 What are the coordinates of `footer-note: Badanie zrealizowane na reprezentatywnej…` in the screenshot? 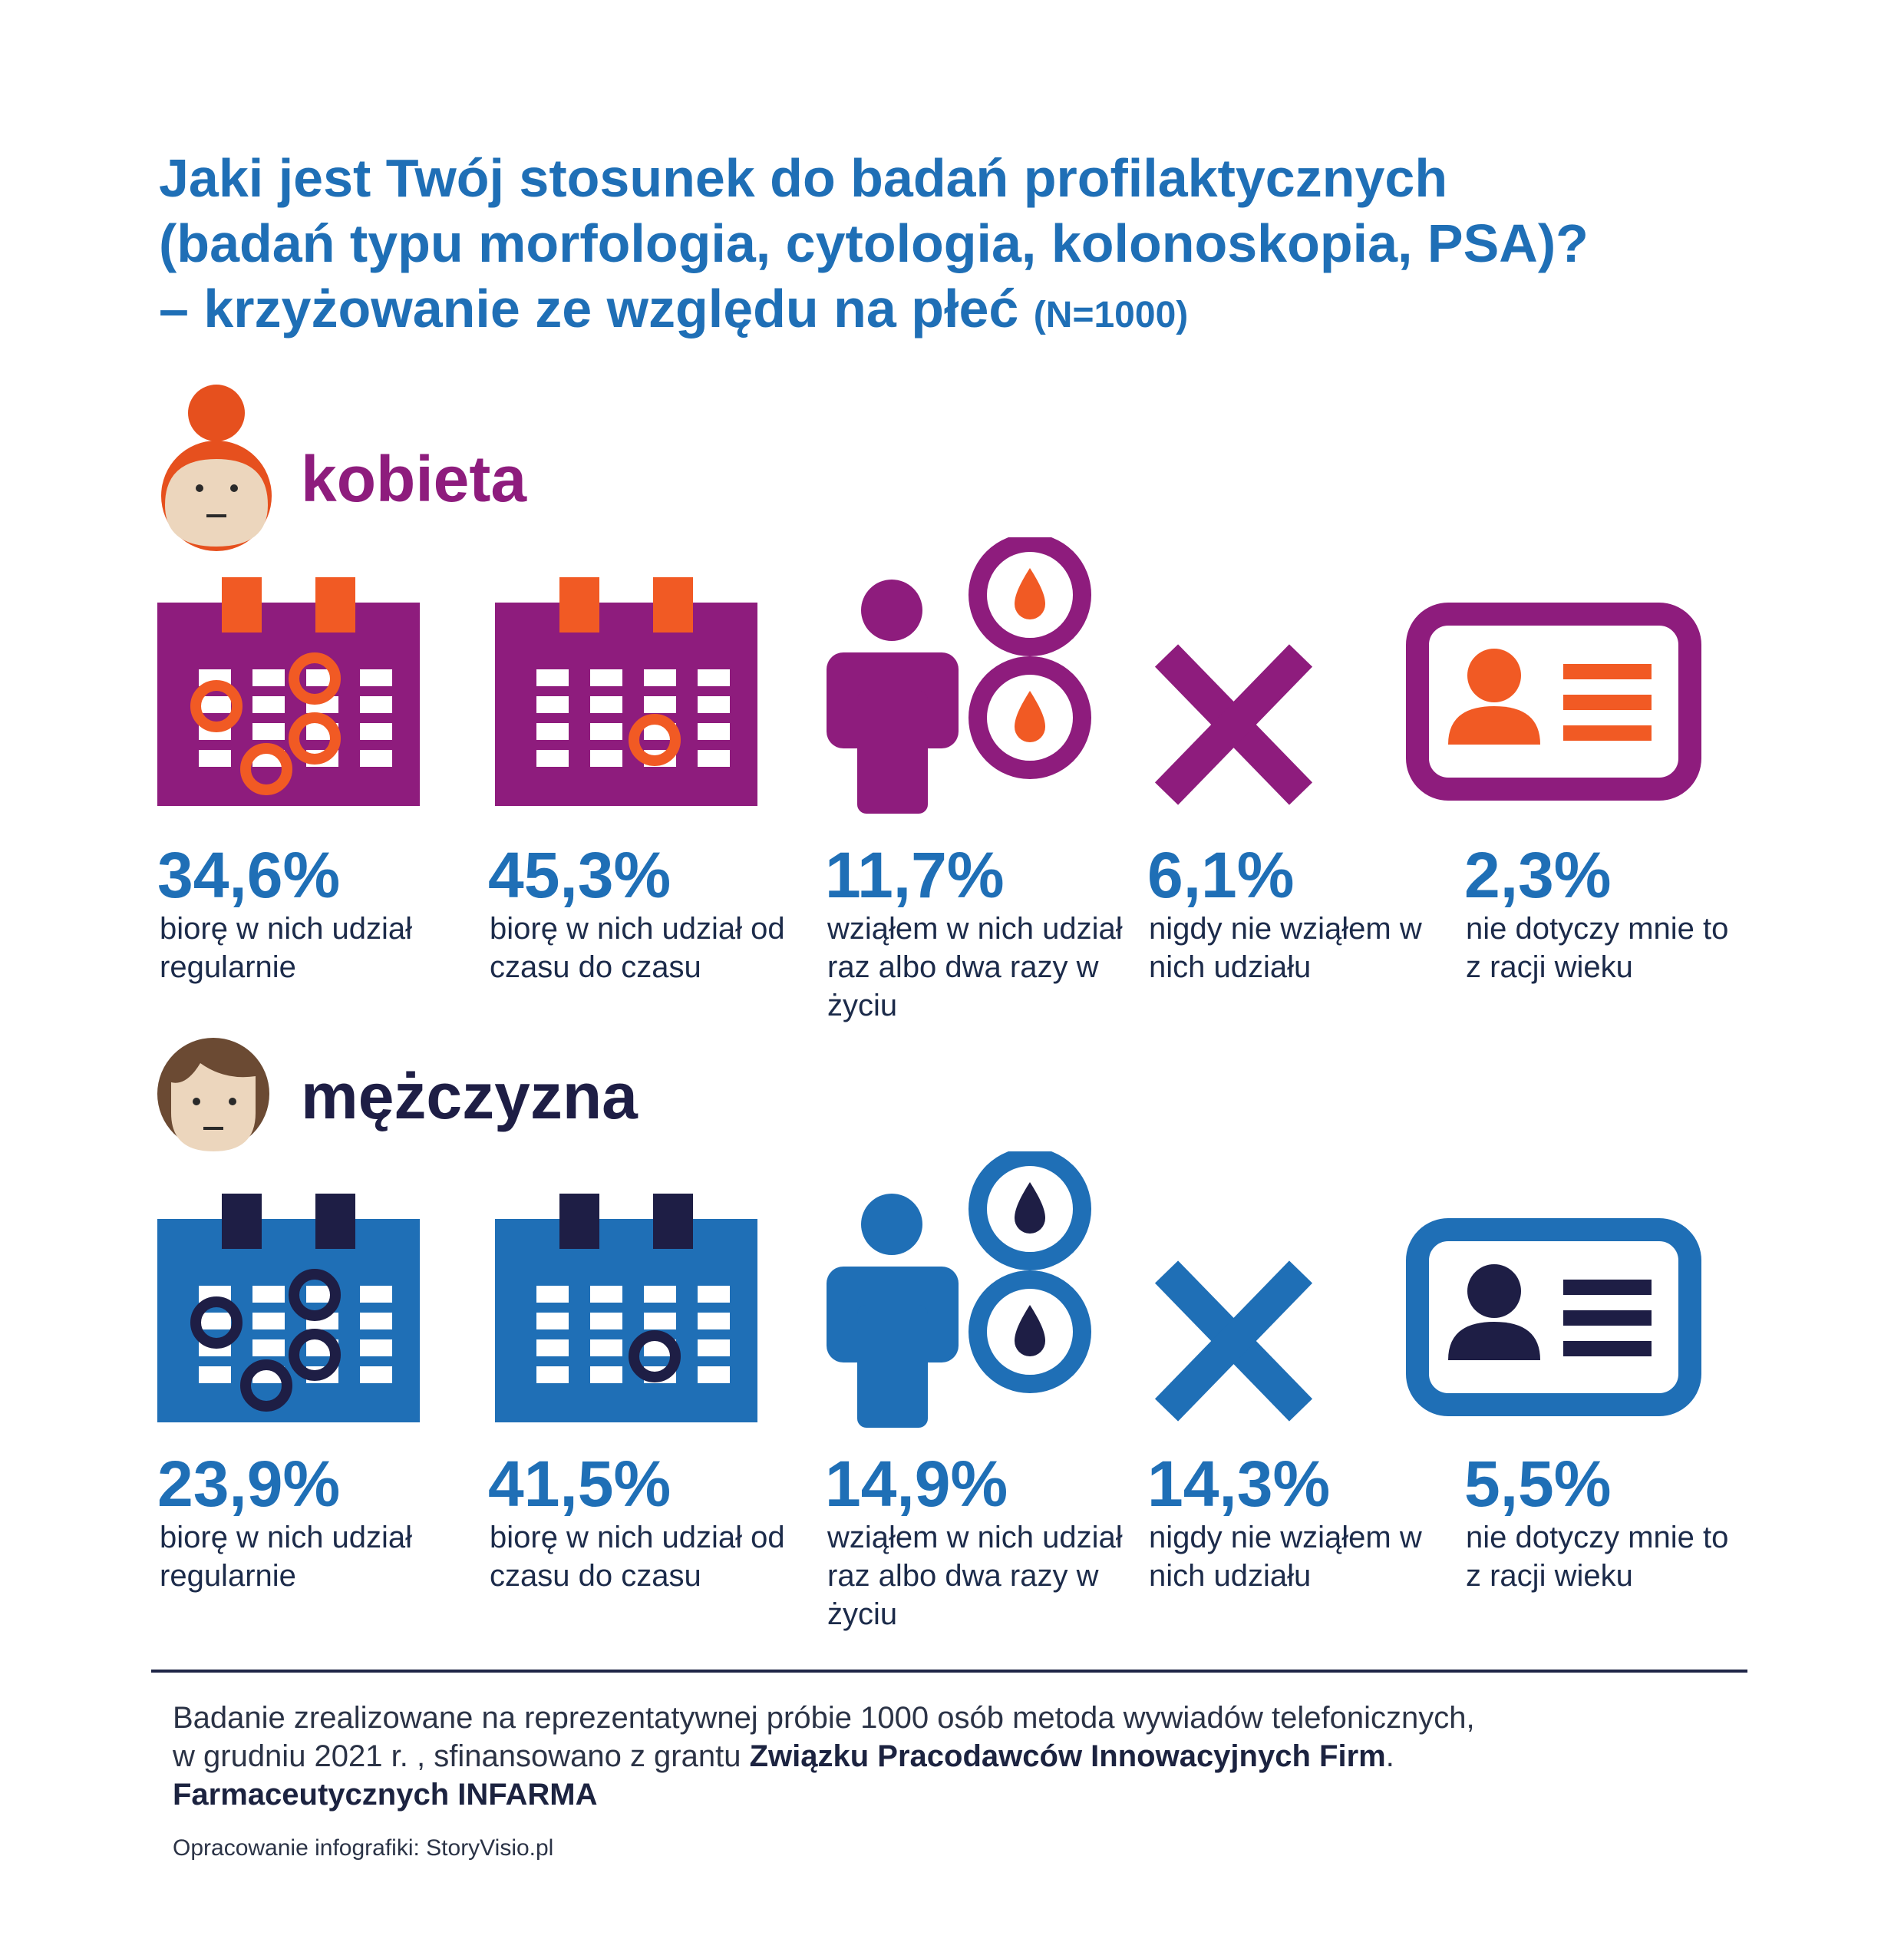 It's located at (959, 1756).